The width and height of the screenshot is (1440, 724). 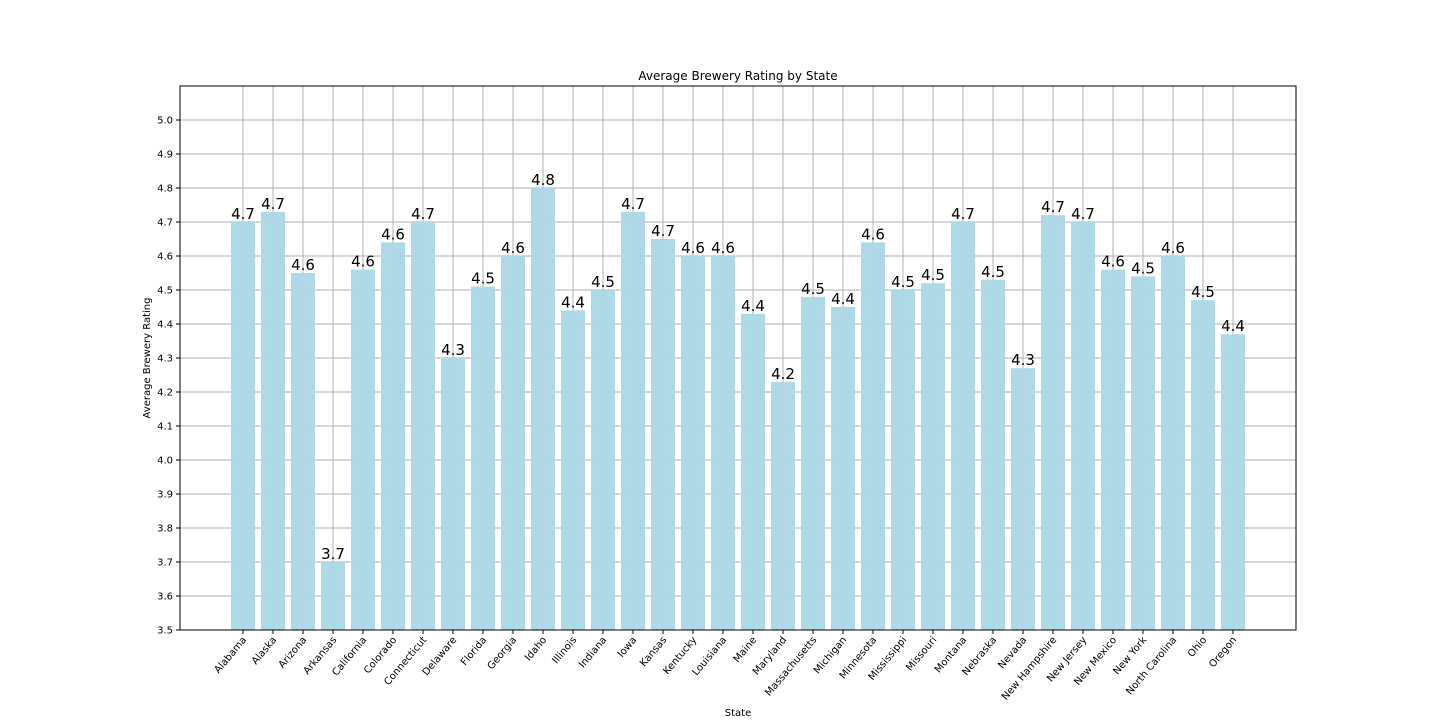 What do you see at coordinates (564, 650) in the screenshot?
I see `x-tick-label: Illinois` at bounding box center [564, 650].